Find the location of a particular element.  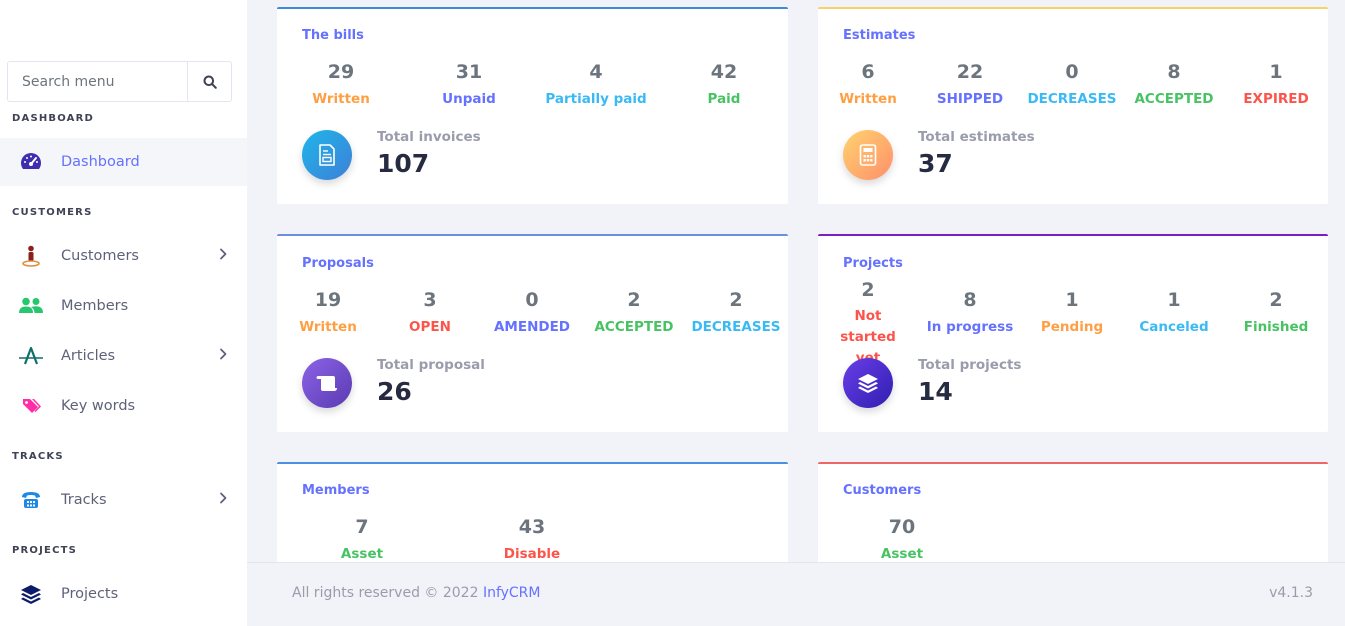

layers-icon is located at coordinates (868, 383).